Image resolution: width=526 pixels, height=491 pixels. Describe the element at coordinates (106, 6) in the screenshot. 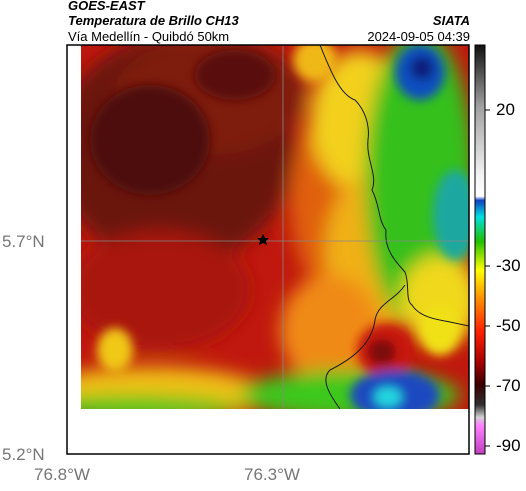

I see `satellite-title: GOES-EAST` at that location.